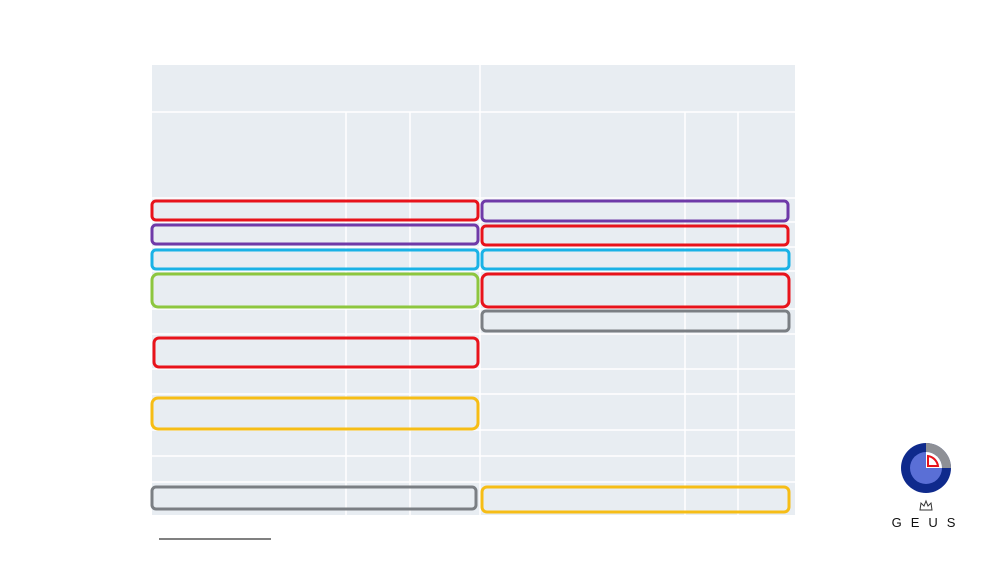 The height and width of the screenshot is (563, 1000). What do you see at coordinates (928, 486) in the screenshot?
I see `logo: GEUS` at bounding box center [928, 486].